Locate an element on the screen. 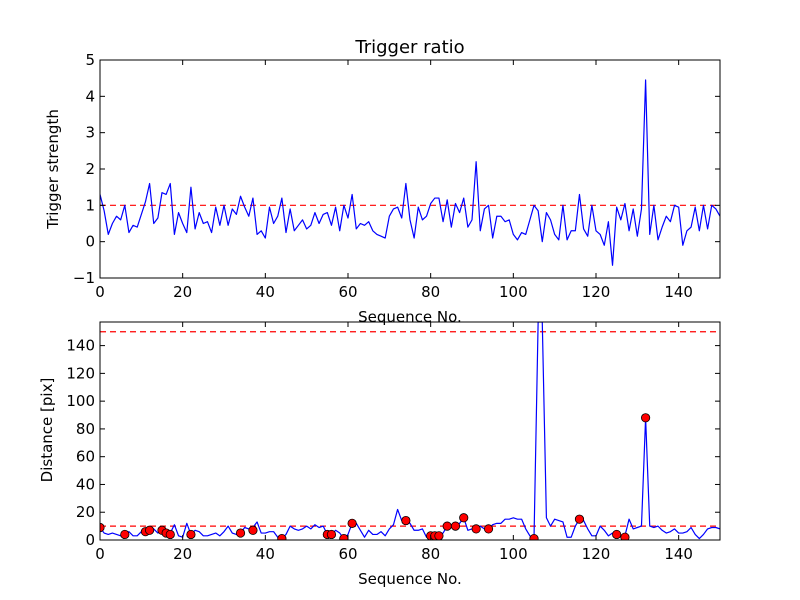  y-axis-label: Distance [pix] is located at coordinates (47, 430).